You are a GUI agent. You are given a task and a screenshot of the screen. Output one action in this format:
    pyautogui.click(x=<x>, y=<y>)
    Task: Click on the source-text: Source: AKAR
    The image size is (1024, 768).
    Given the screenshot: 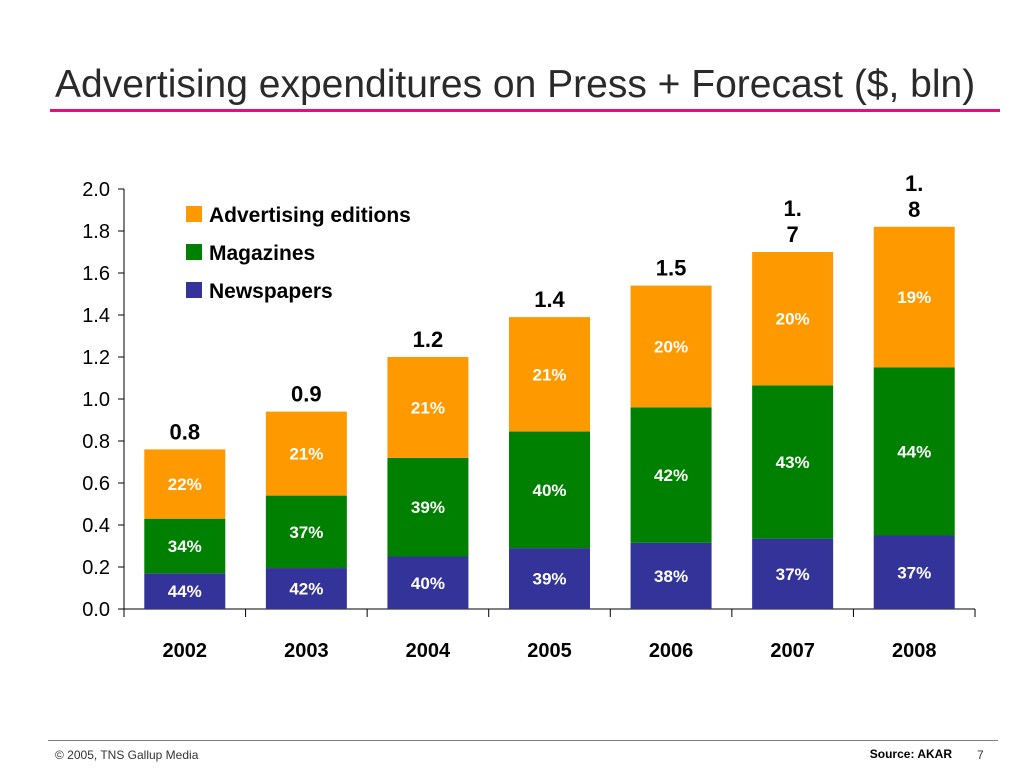 What is the action you would take?
    pyautogui.click(x=910, y=754)
    